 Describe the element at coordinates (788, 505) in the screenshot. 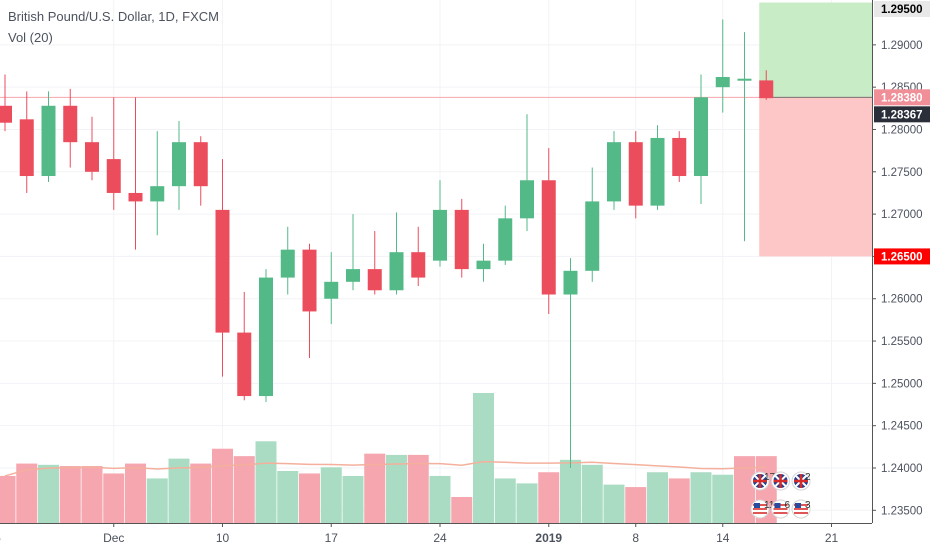

I see `event-count: 6` at that location.